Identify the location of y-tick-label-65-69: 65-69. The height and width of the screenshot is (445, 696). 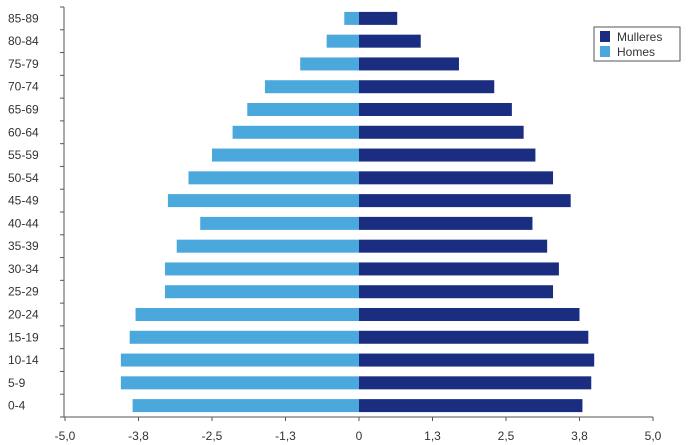
(23, 110).